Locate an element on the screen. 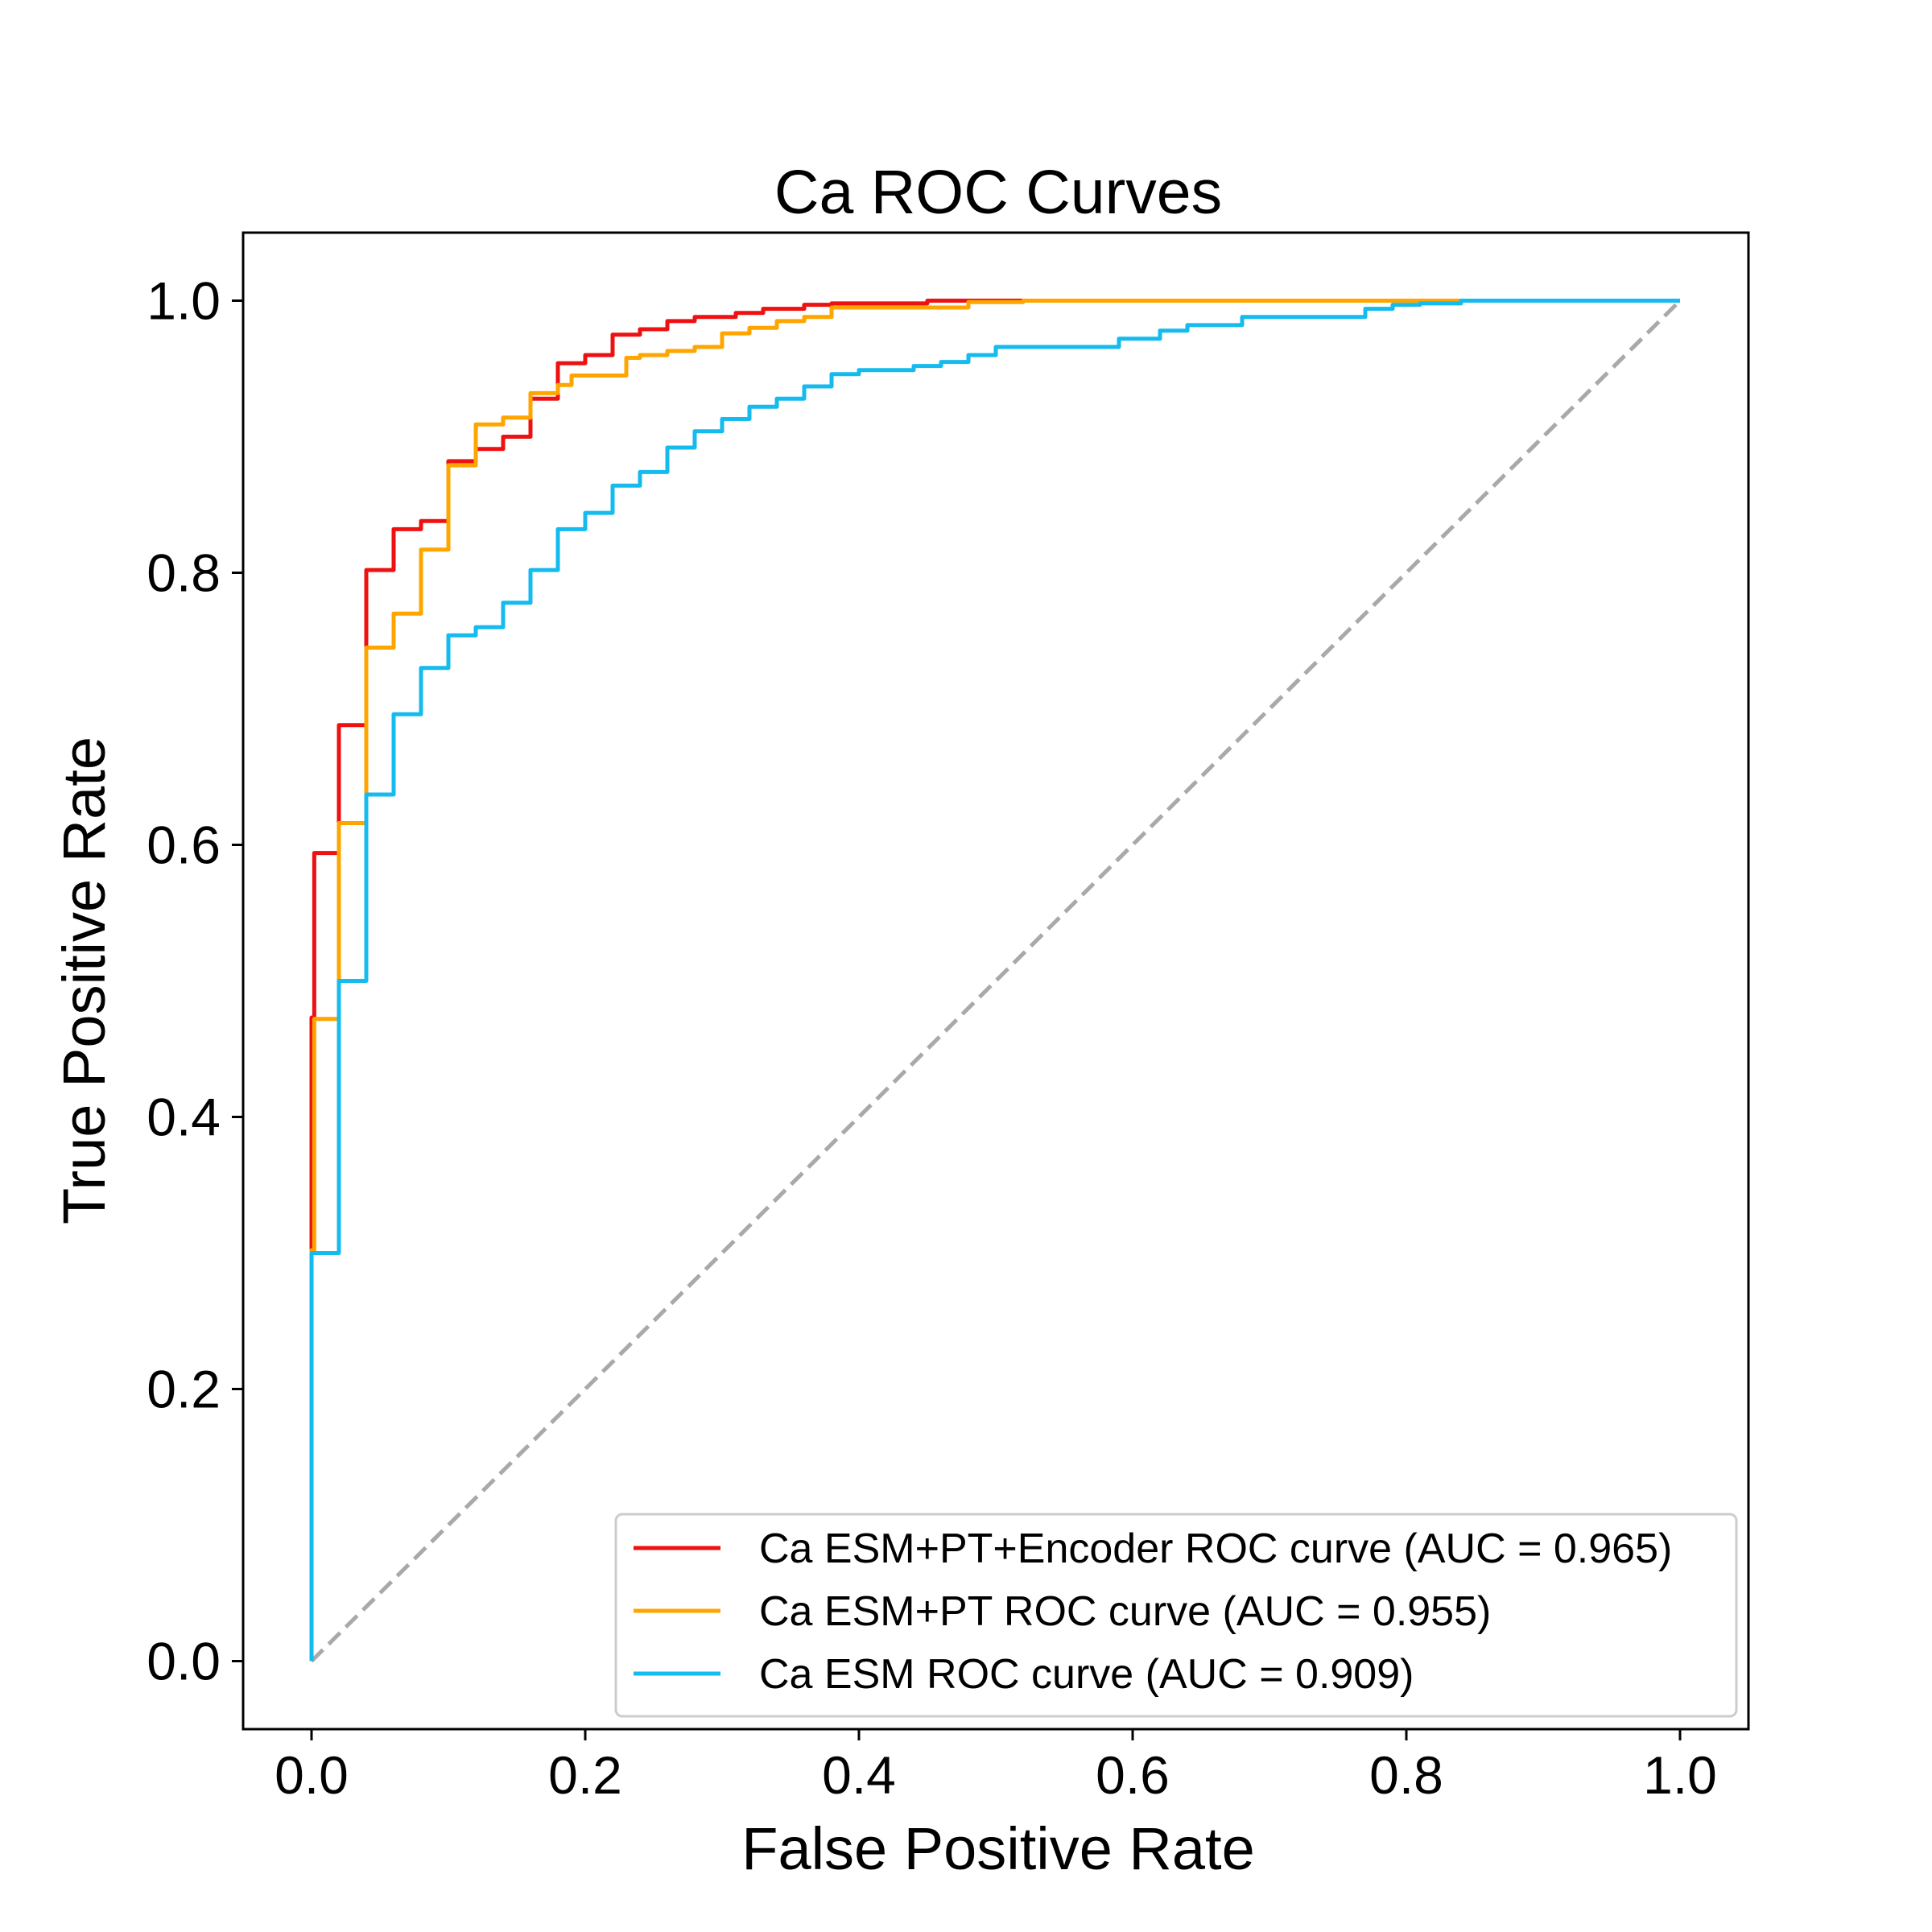 This screenshot has height=1932, width=1932. x-tick-label: 0.4 is located at coordinates (859, 1775).